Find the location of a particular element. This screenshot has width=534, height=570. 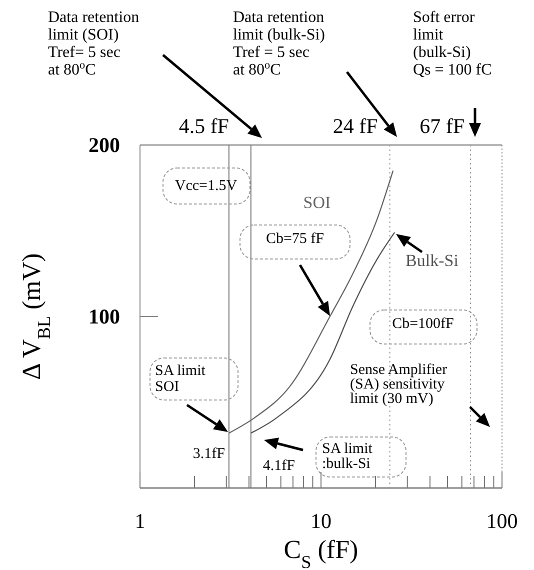

text: Data retention limit (SOI) Tref= 5 sec at 80$^{o}$C is located at coordinates (94, 43).